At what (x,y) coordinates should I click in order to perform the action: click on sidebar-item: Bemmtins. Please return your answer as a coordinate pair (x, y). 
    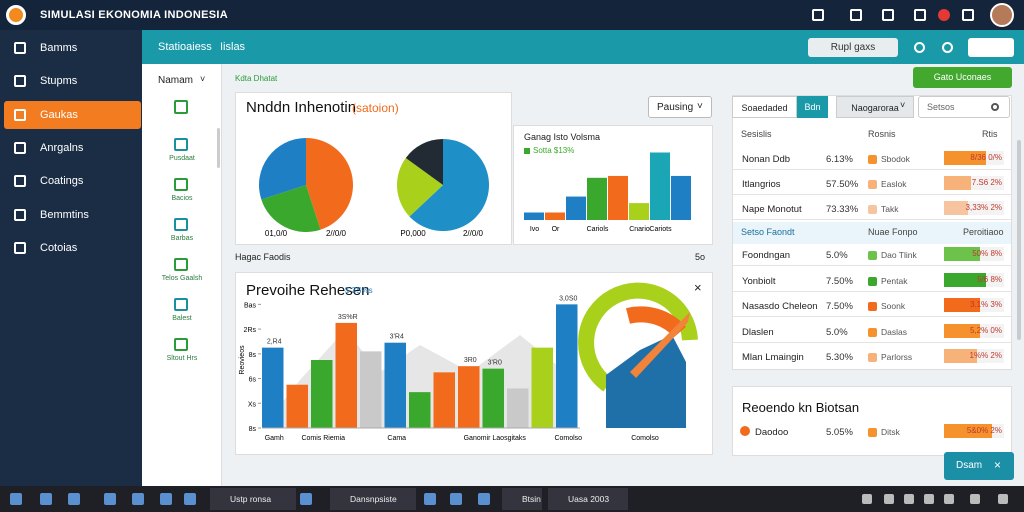
    Looking at the image, I should click on (72, 215).